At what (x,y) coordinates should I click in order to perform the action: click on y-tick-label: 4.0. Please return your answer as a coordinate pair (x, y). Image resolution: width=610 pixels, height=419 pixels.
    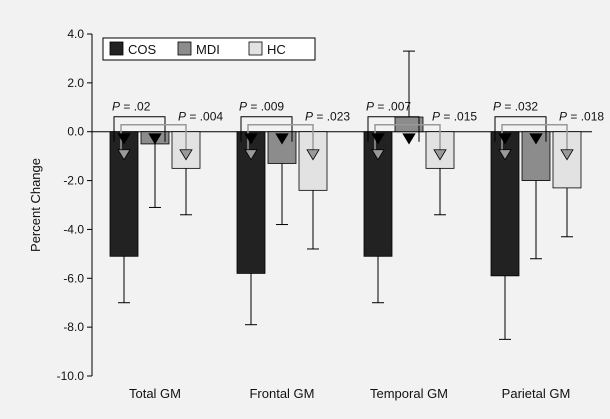
    Looking at the image, I should click on (75, 34).